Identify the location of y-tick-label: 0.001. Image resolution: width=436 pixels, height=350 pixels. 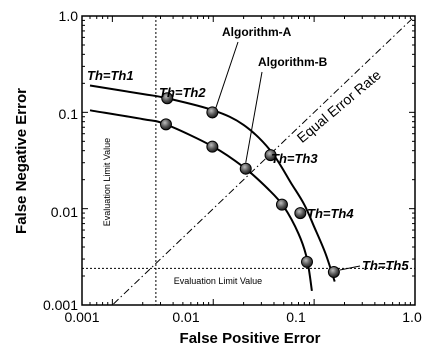
(60, 305).